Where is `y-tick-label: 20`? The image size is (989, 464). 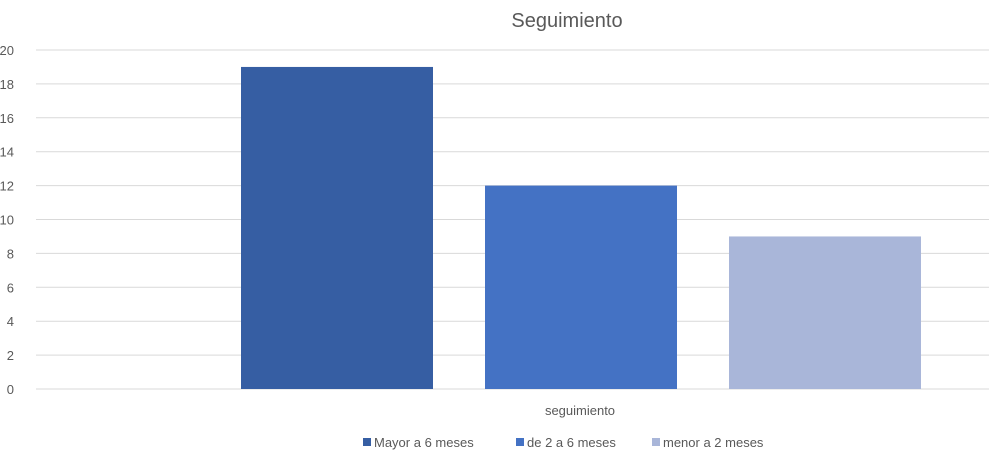
y-tick-label: 20 is located at coordinates (7, 50).